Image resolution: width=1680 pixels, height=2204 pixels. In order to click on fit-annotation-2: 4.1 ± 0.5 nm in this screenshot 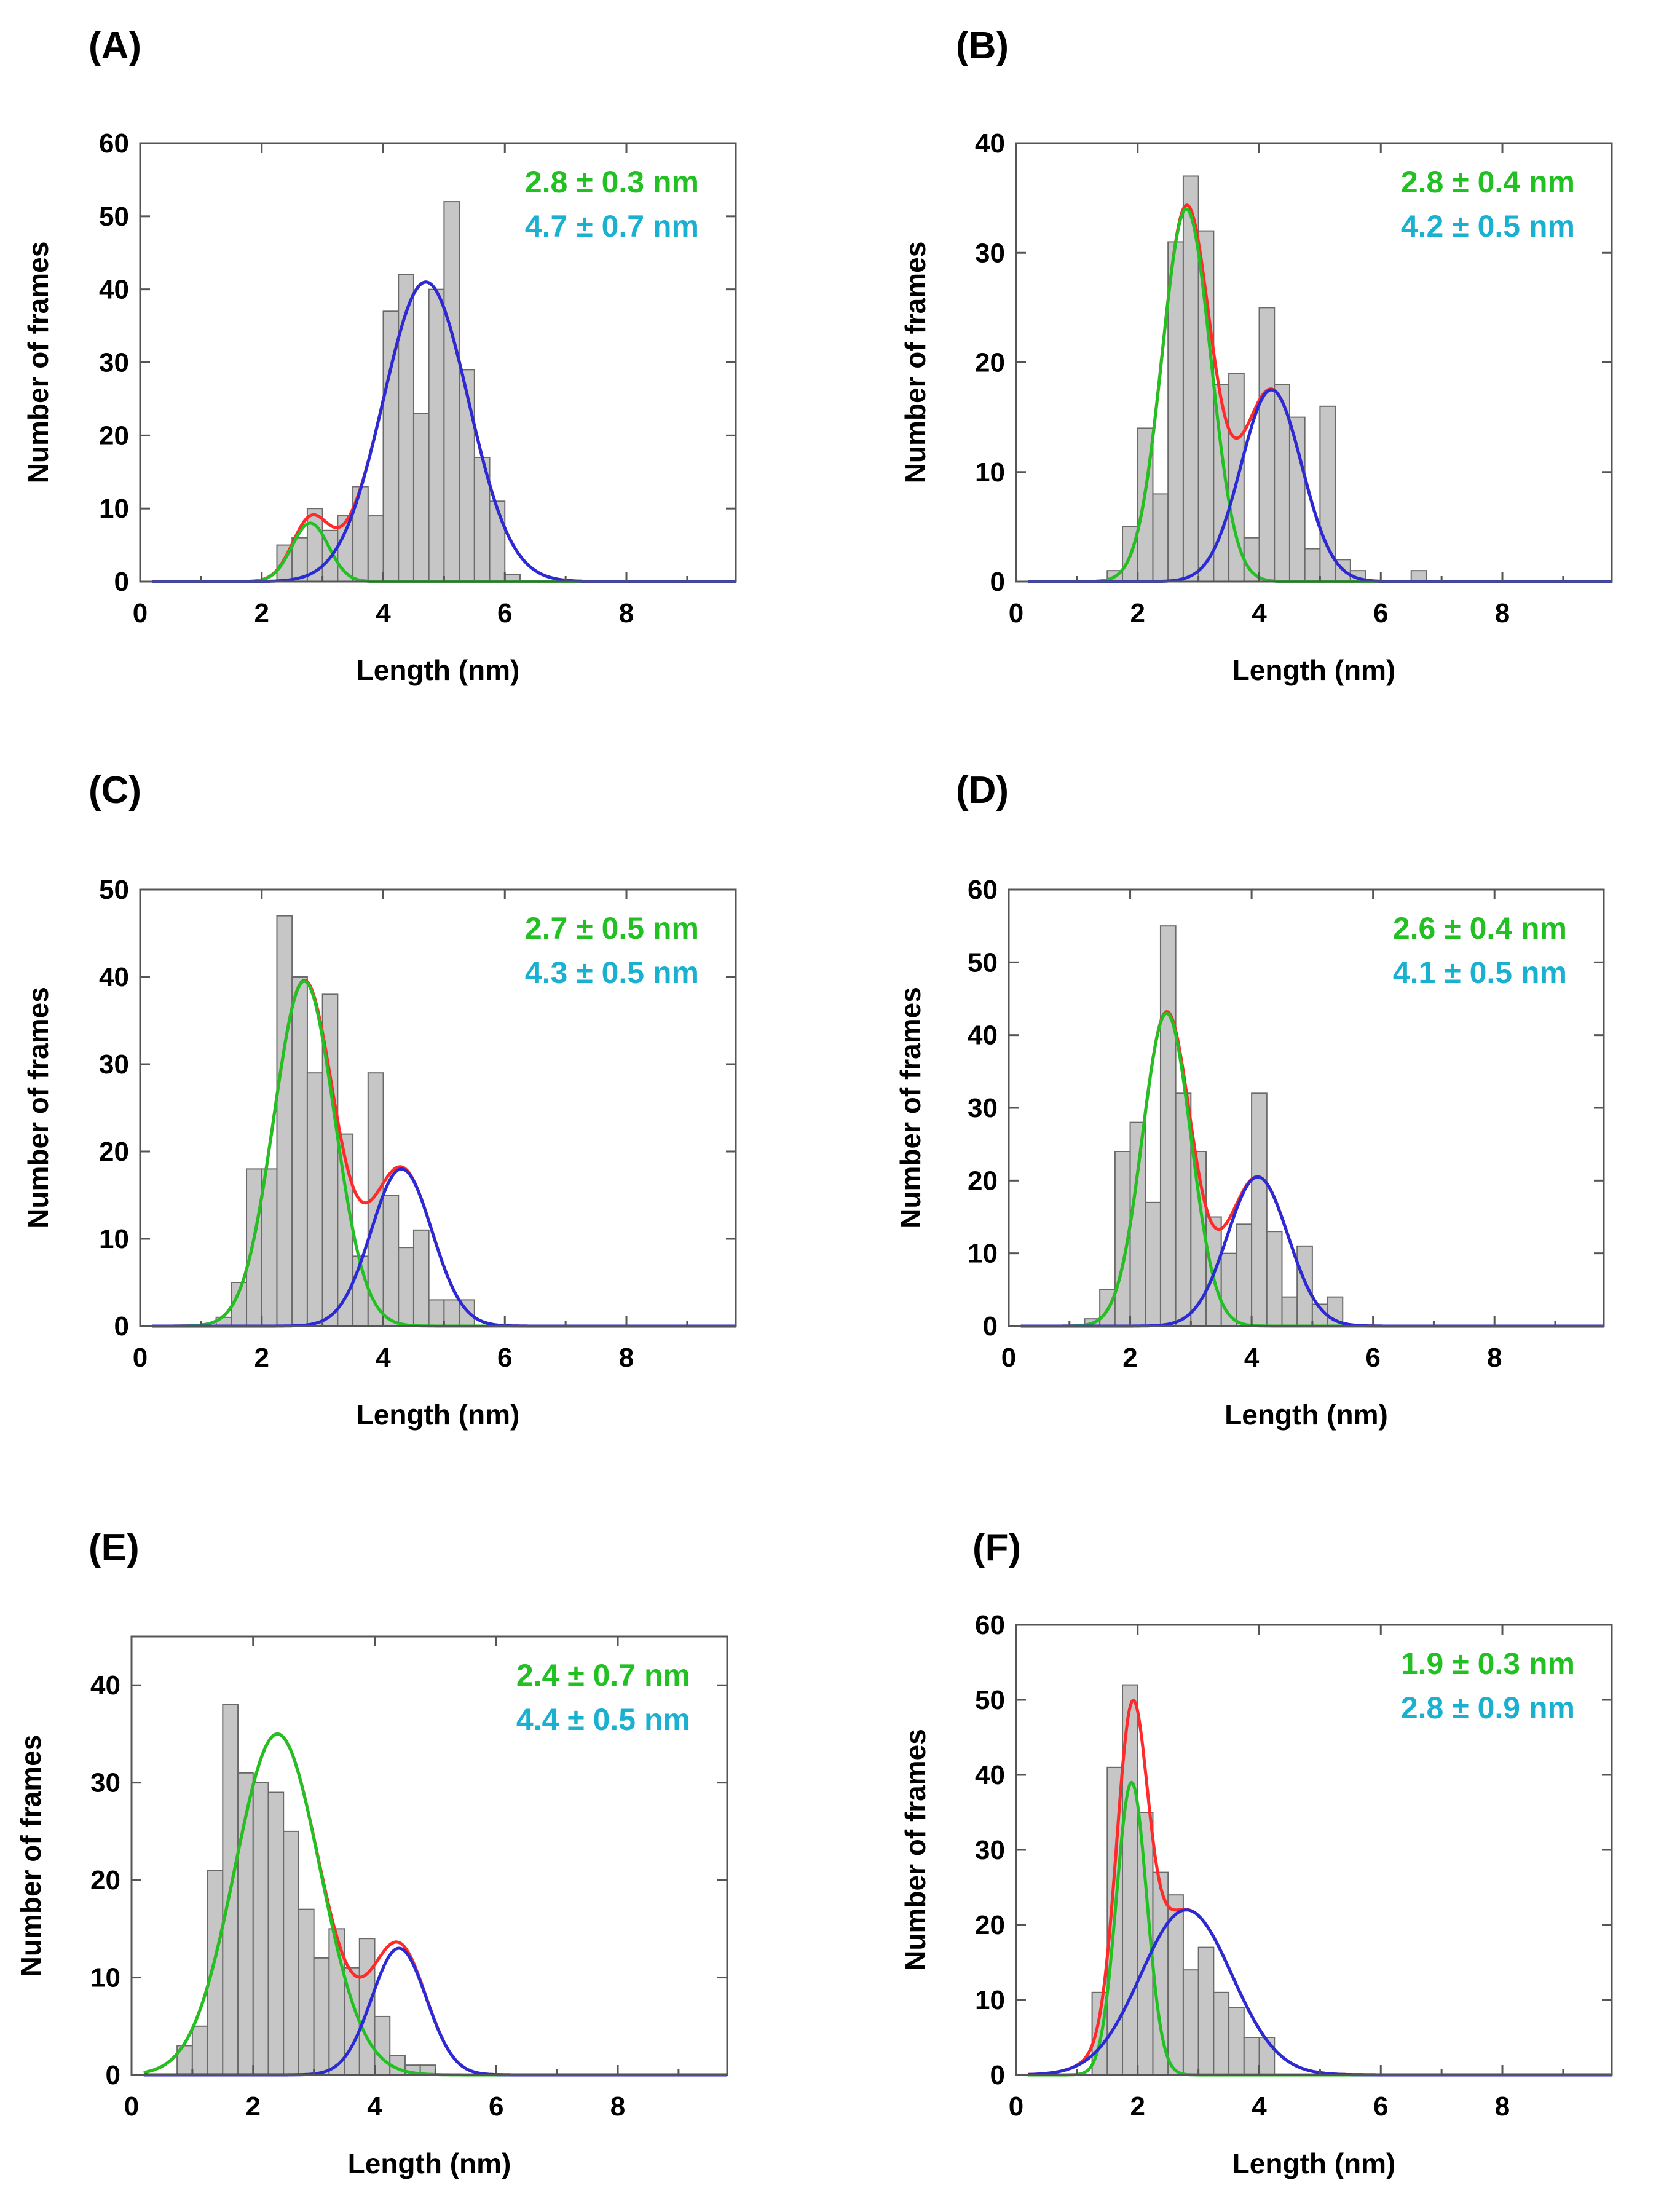, I will do `click(1480, 973)`.